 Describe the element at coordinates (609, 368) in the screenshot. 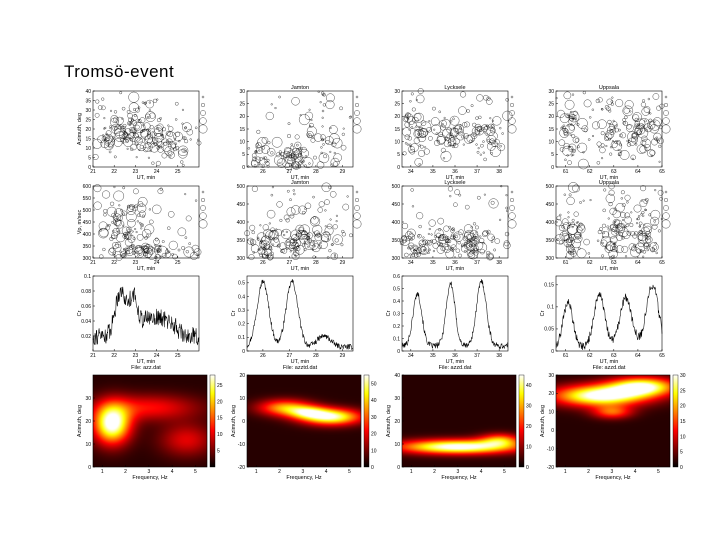

I see `file-caption: File: azzd.dat` at that location.